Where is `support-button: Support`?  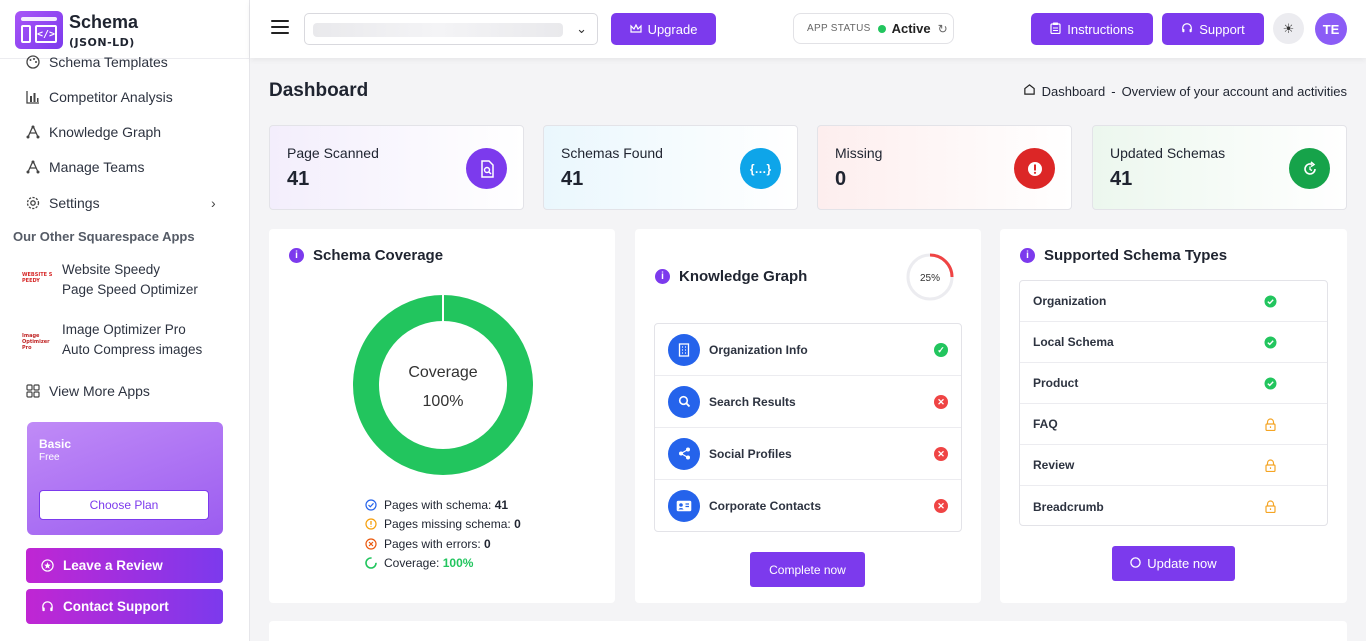 support-button: Support is located at coordinates (1213, 29).